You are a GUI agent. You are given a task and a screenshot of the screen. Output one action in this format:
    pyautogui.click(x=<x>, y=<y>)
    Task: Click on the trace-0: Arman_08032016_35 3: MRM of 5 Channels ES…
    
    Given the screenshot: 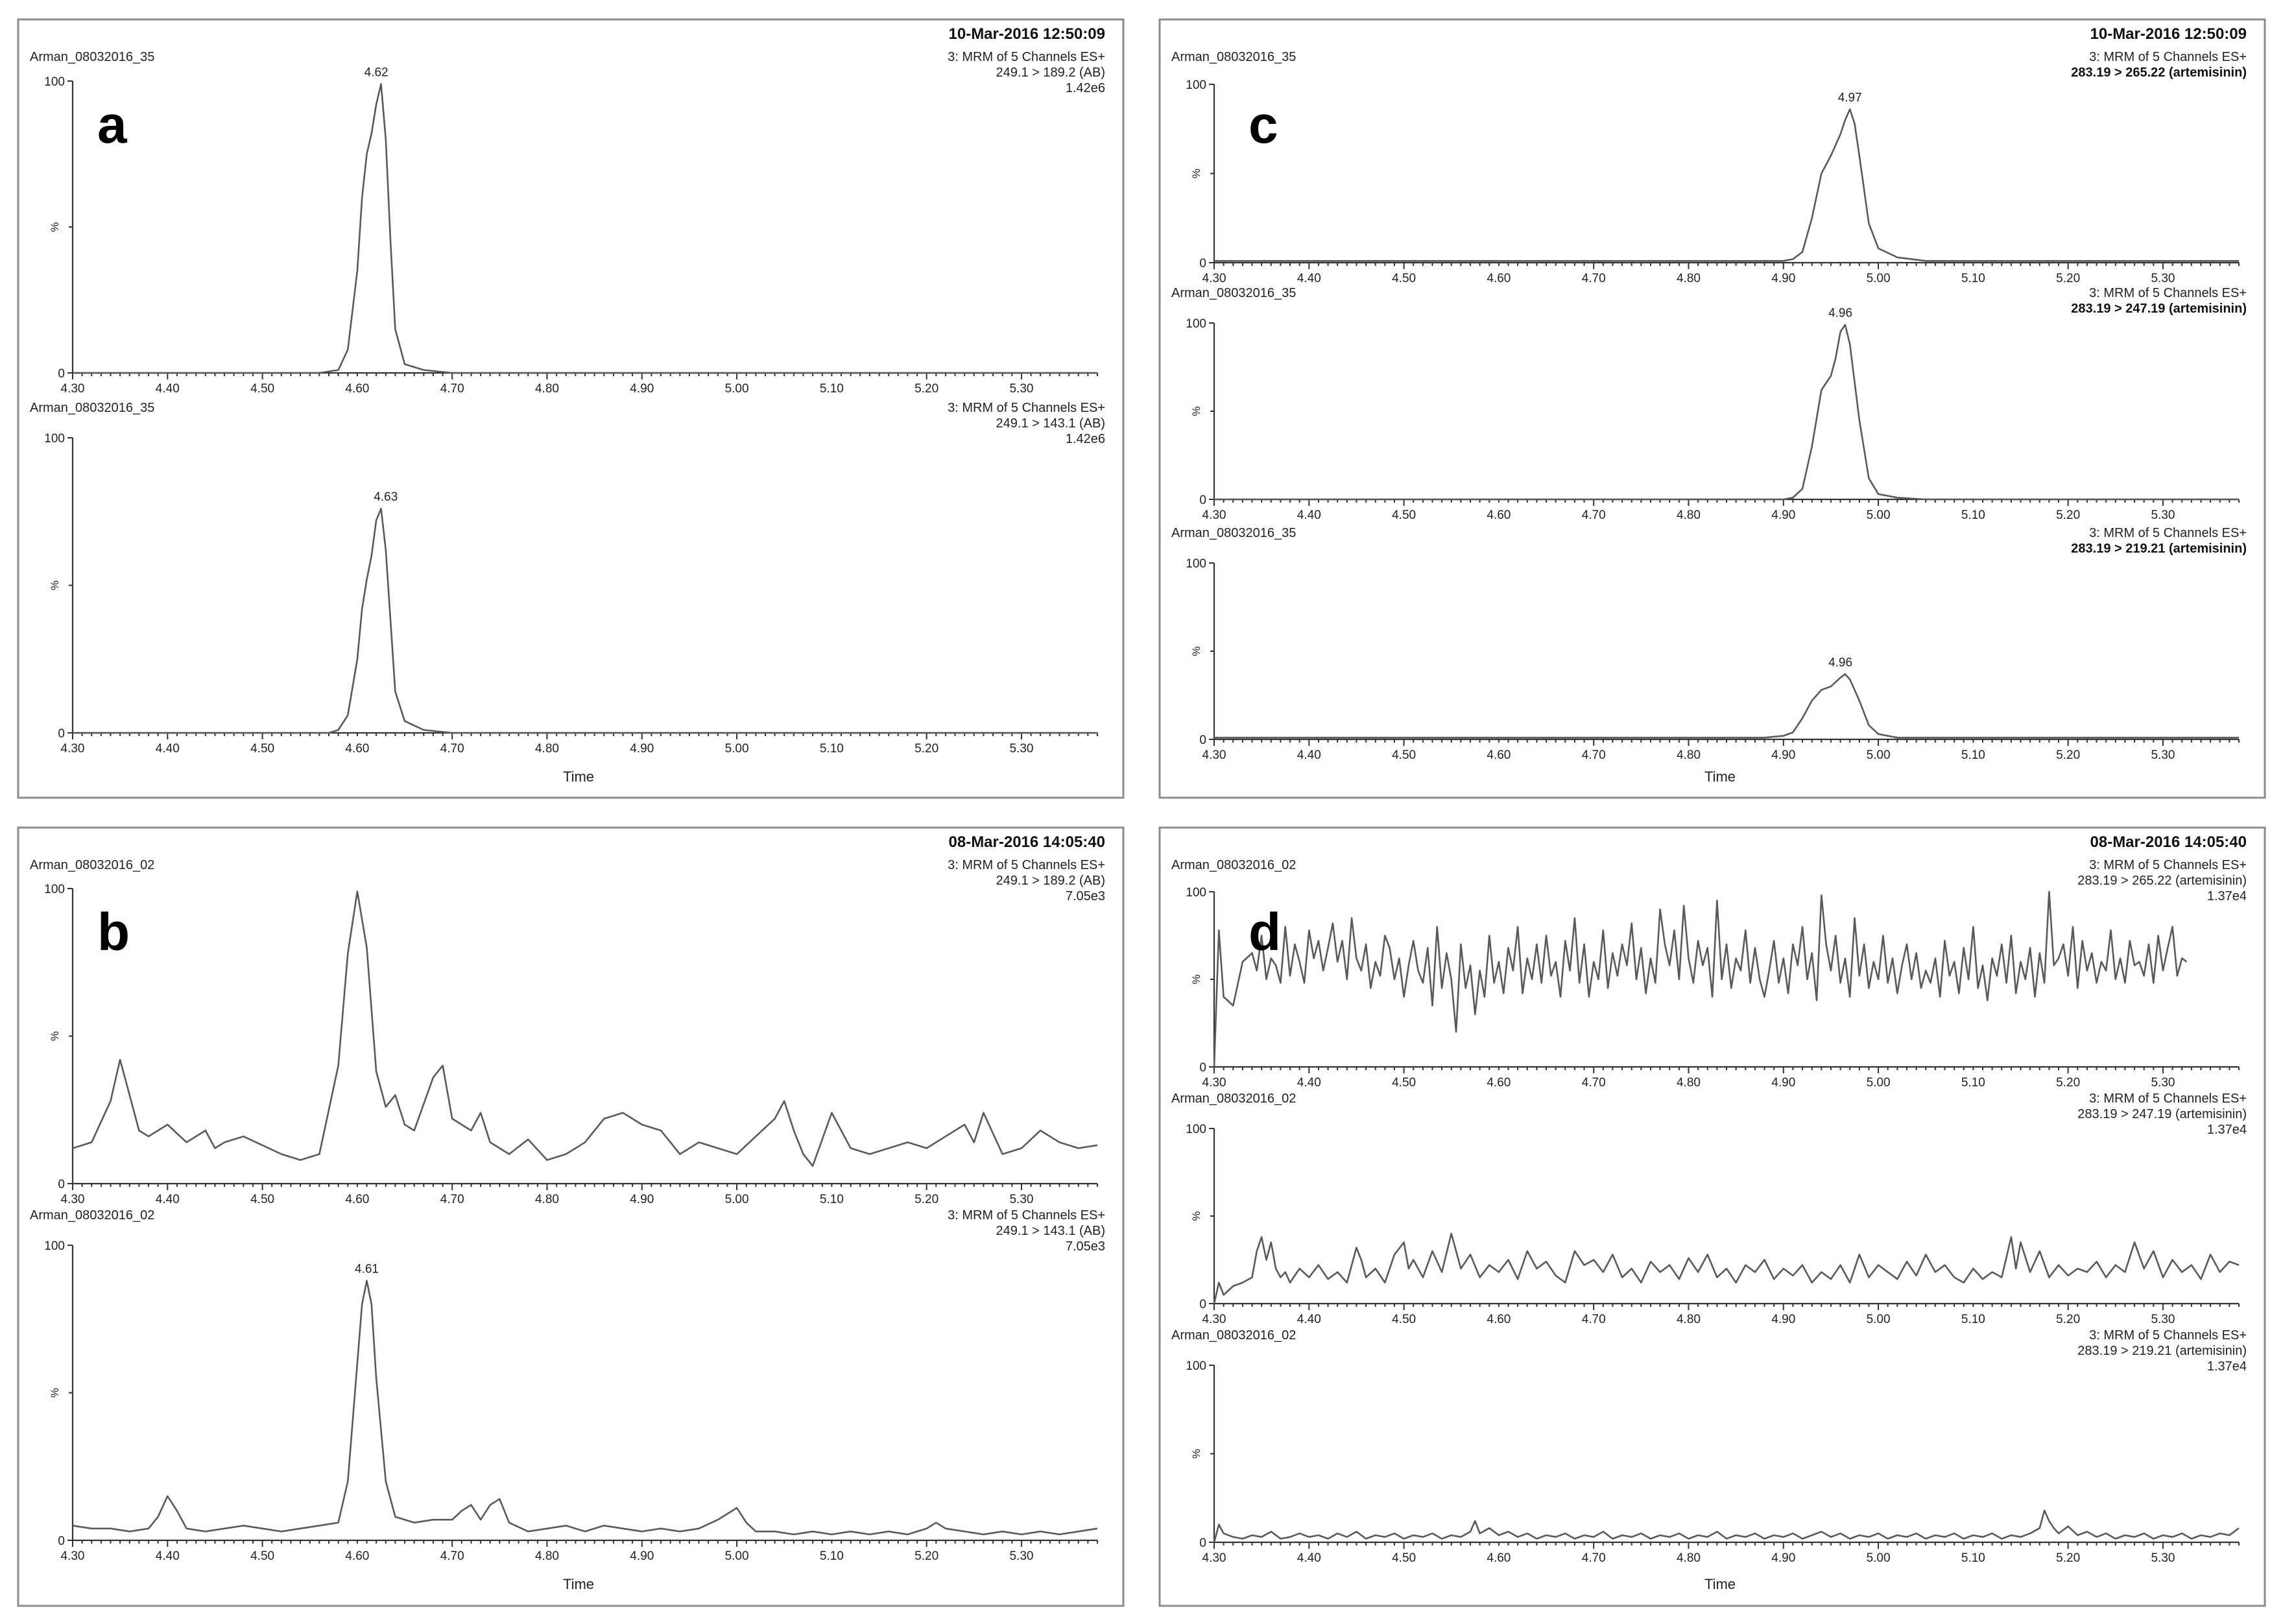 What is the action you would take?
    pyautogui.click(x=567, y=223)
    